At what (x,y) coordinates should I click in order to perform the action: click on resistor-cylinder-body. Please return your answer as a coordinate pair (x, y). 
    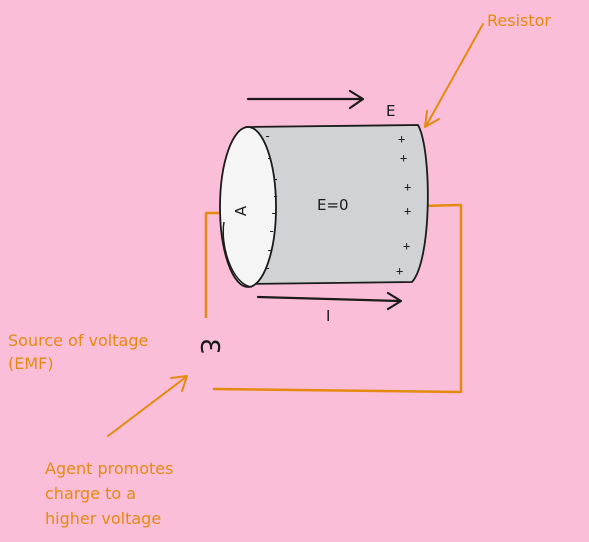
    Looking at the image, I should click on (337, 204).